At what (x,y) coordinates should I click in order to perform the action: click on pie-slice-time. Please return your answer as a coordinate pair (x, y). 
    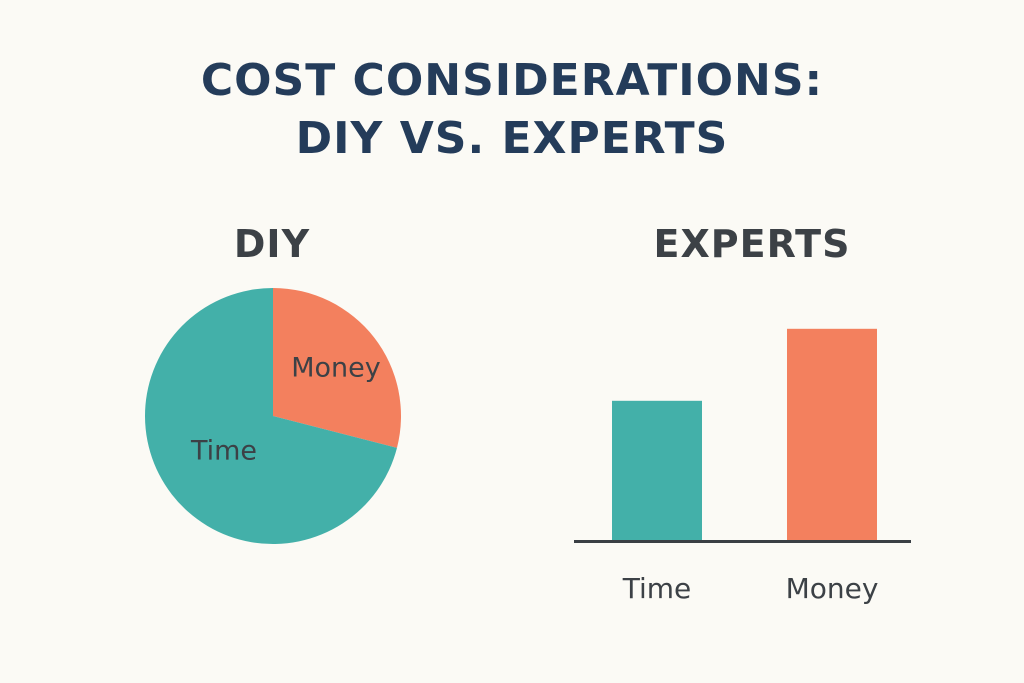
    Looking at the image, I should click on (271, 416).